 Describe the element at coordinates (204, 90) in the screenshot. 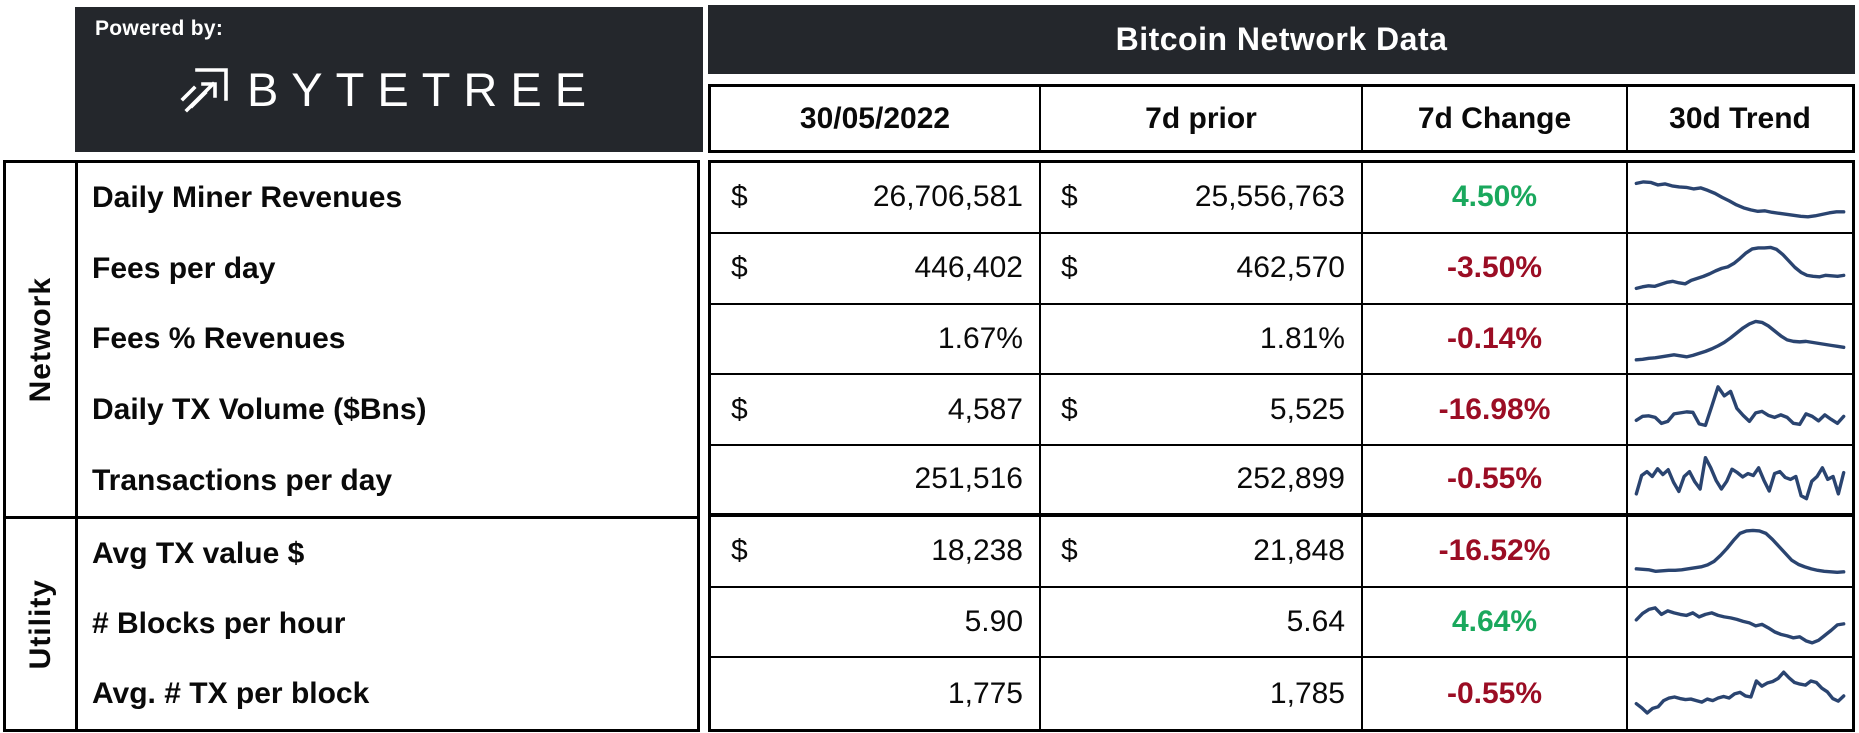

I see `bytetree-arrow-icon` at that location.